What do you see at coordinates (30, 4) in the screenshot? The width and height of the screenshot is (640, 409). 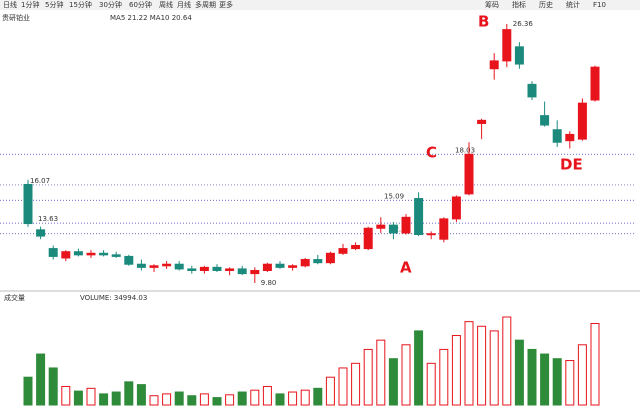 I see `toolbar-item: 1分钟` at bounding box center [30, 4].